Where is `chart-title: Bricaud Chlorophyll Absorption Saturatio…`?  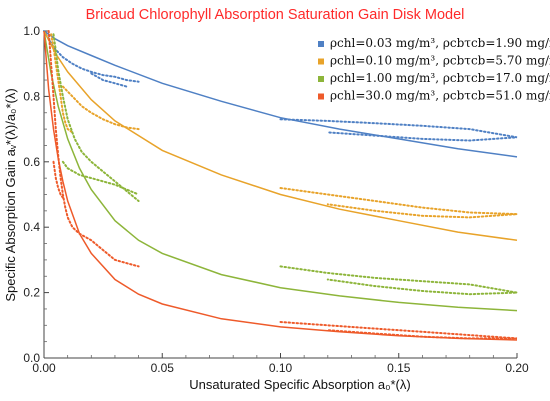
chart-title: Bricaud Chlorophyll Absorption Saturatio… is located at coordinates (275, 15).